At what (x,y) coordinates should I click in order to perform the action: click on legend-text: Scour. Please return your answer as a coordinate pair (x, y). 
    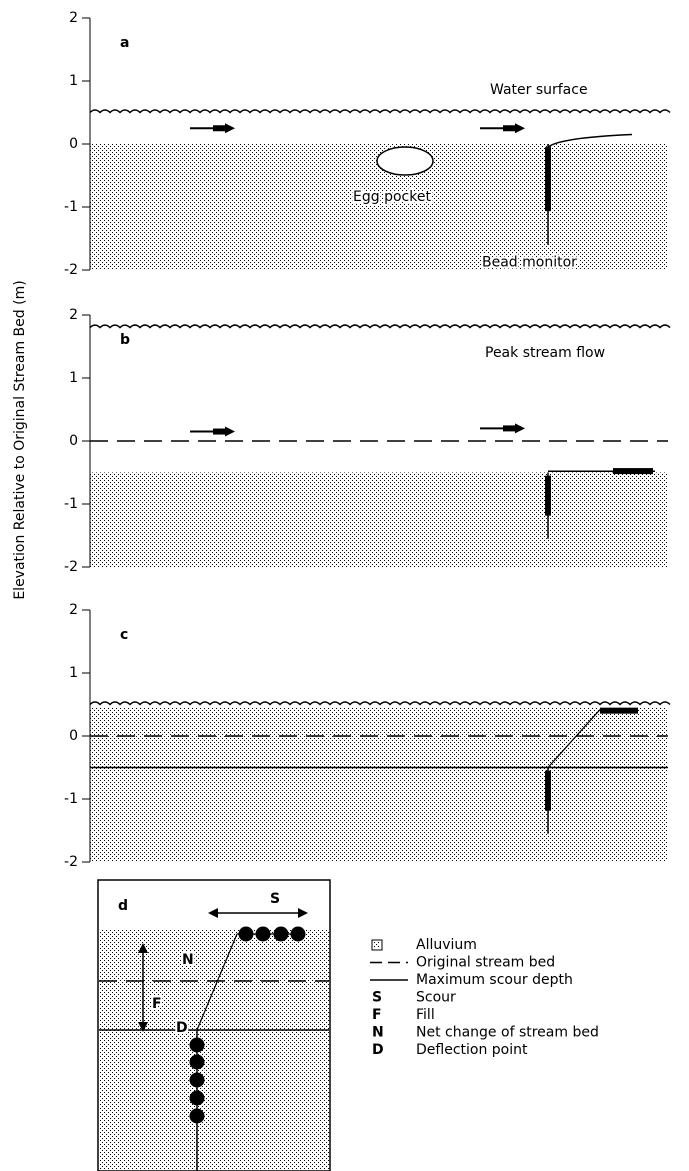
    Looking at the image, I should click on (436, 998).